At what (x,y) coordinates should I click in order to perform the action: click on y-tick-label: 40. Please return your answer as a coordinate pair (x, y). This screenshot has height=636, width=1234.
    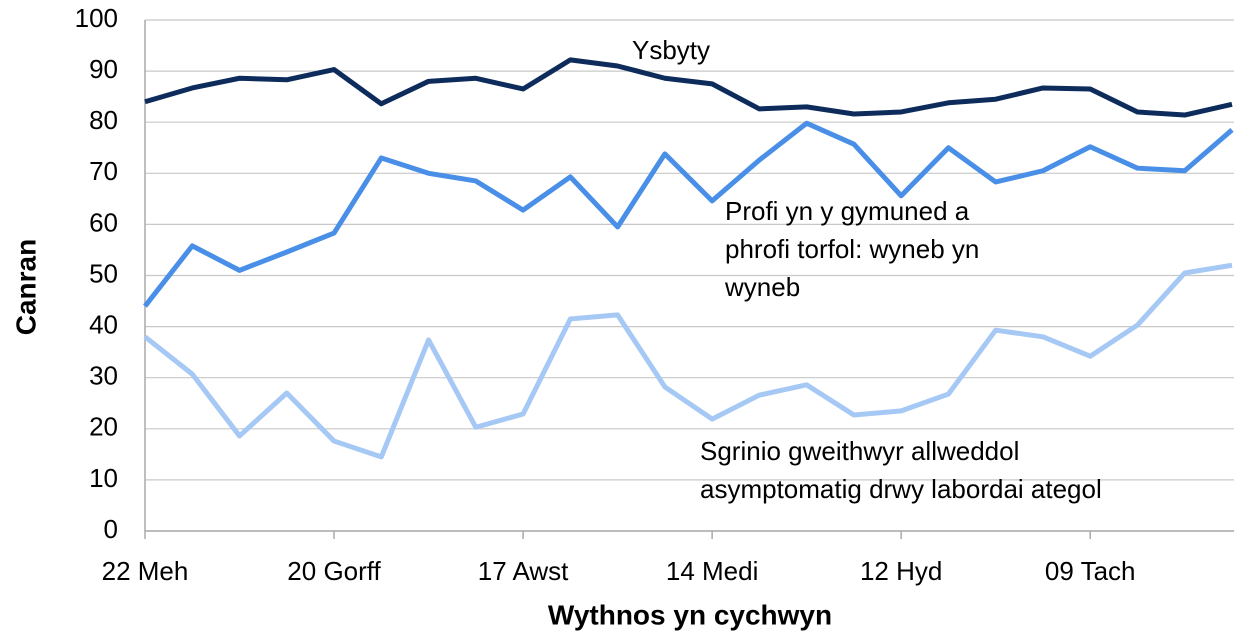
    Looking at the image, I should click on (103, 324).